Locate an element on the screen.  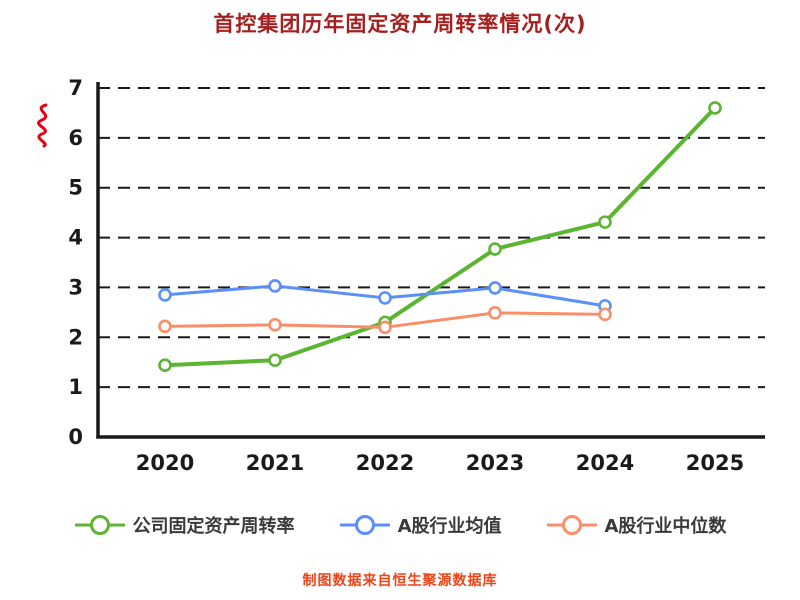
red-squiggle-icon is located at coordinates (43, 125).